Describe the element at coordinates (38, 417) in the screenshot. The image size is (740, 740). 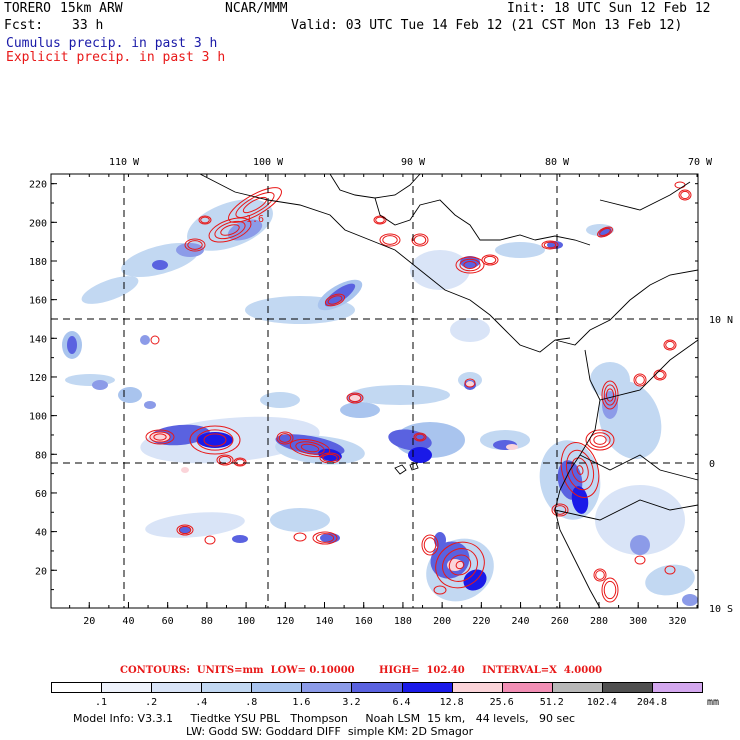
I see `left-tick-label: 100` at that location.